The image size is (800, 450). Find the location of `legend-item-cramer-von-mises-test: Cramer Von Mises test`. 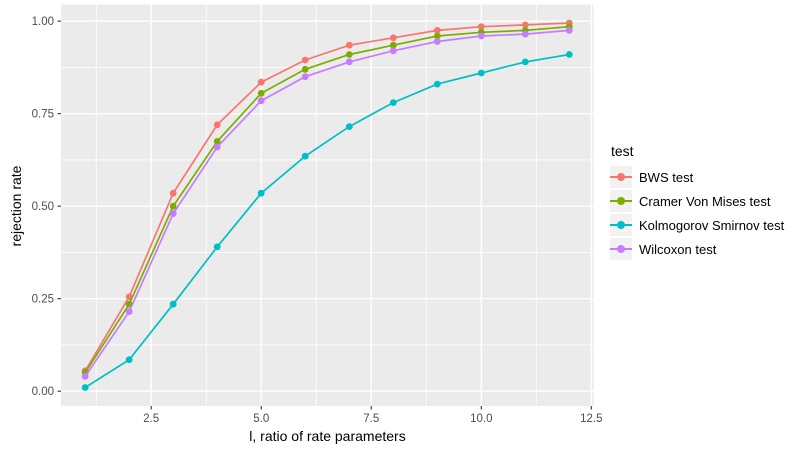

legend-item-cramer-von-mises-test: Cramer Von Mises test is located at coordinates (697, 201).